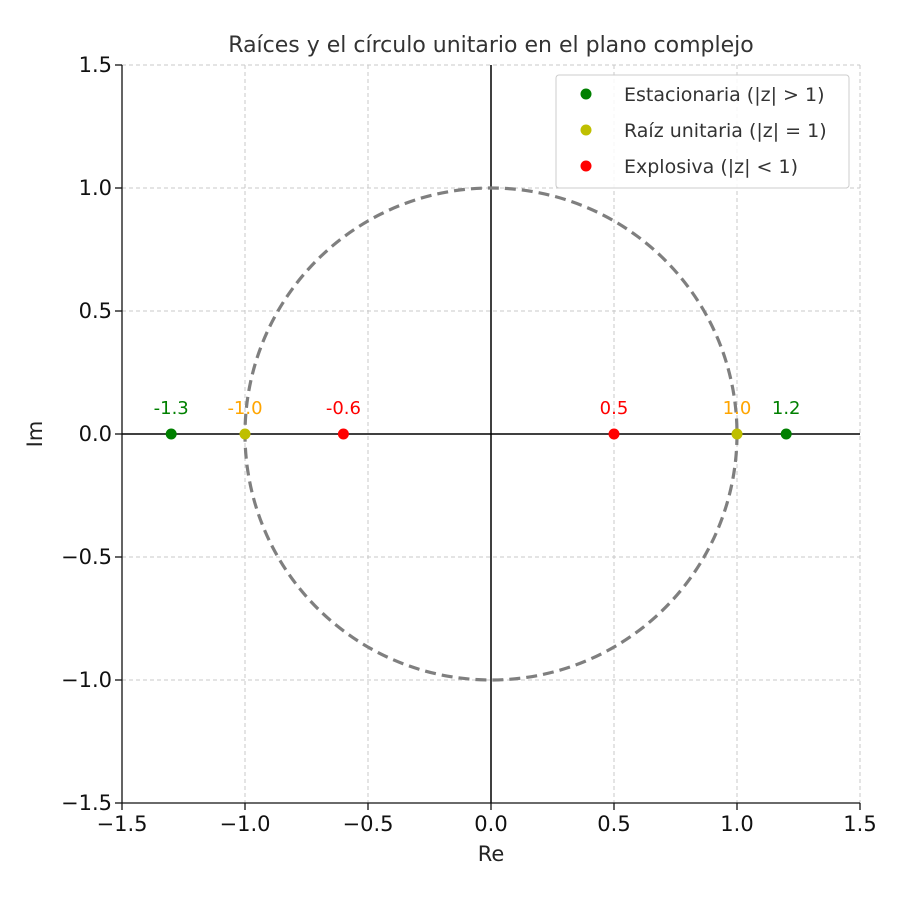 This screenshot has height=900, width=900. I want to click on legend-entry-0: Estacionaria (|z| > 1), so click(724, 95).